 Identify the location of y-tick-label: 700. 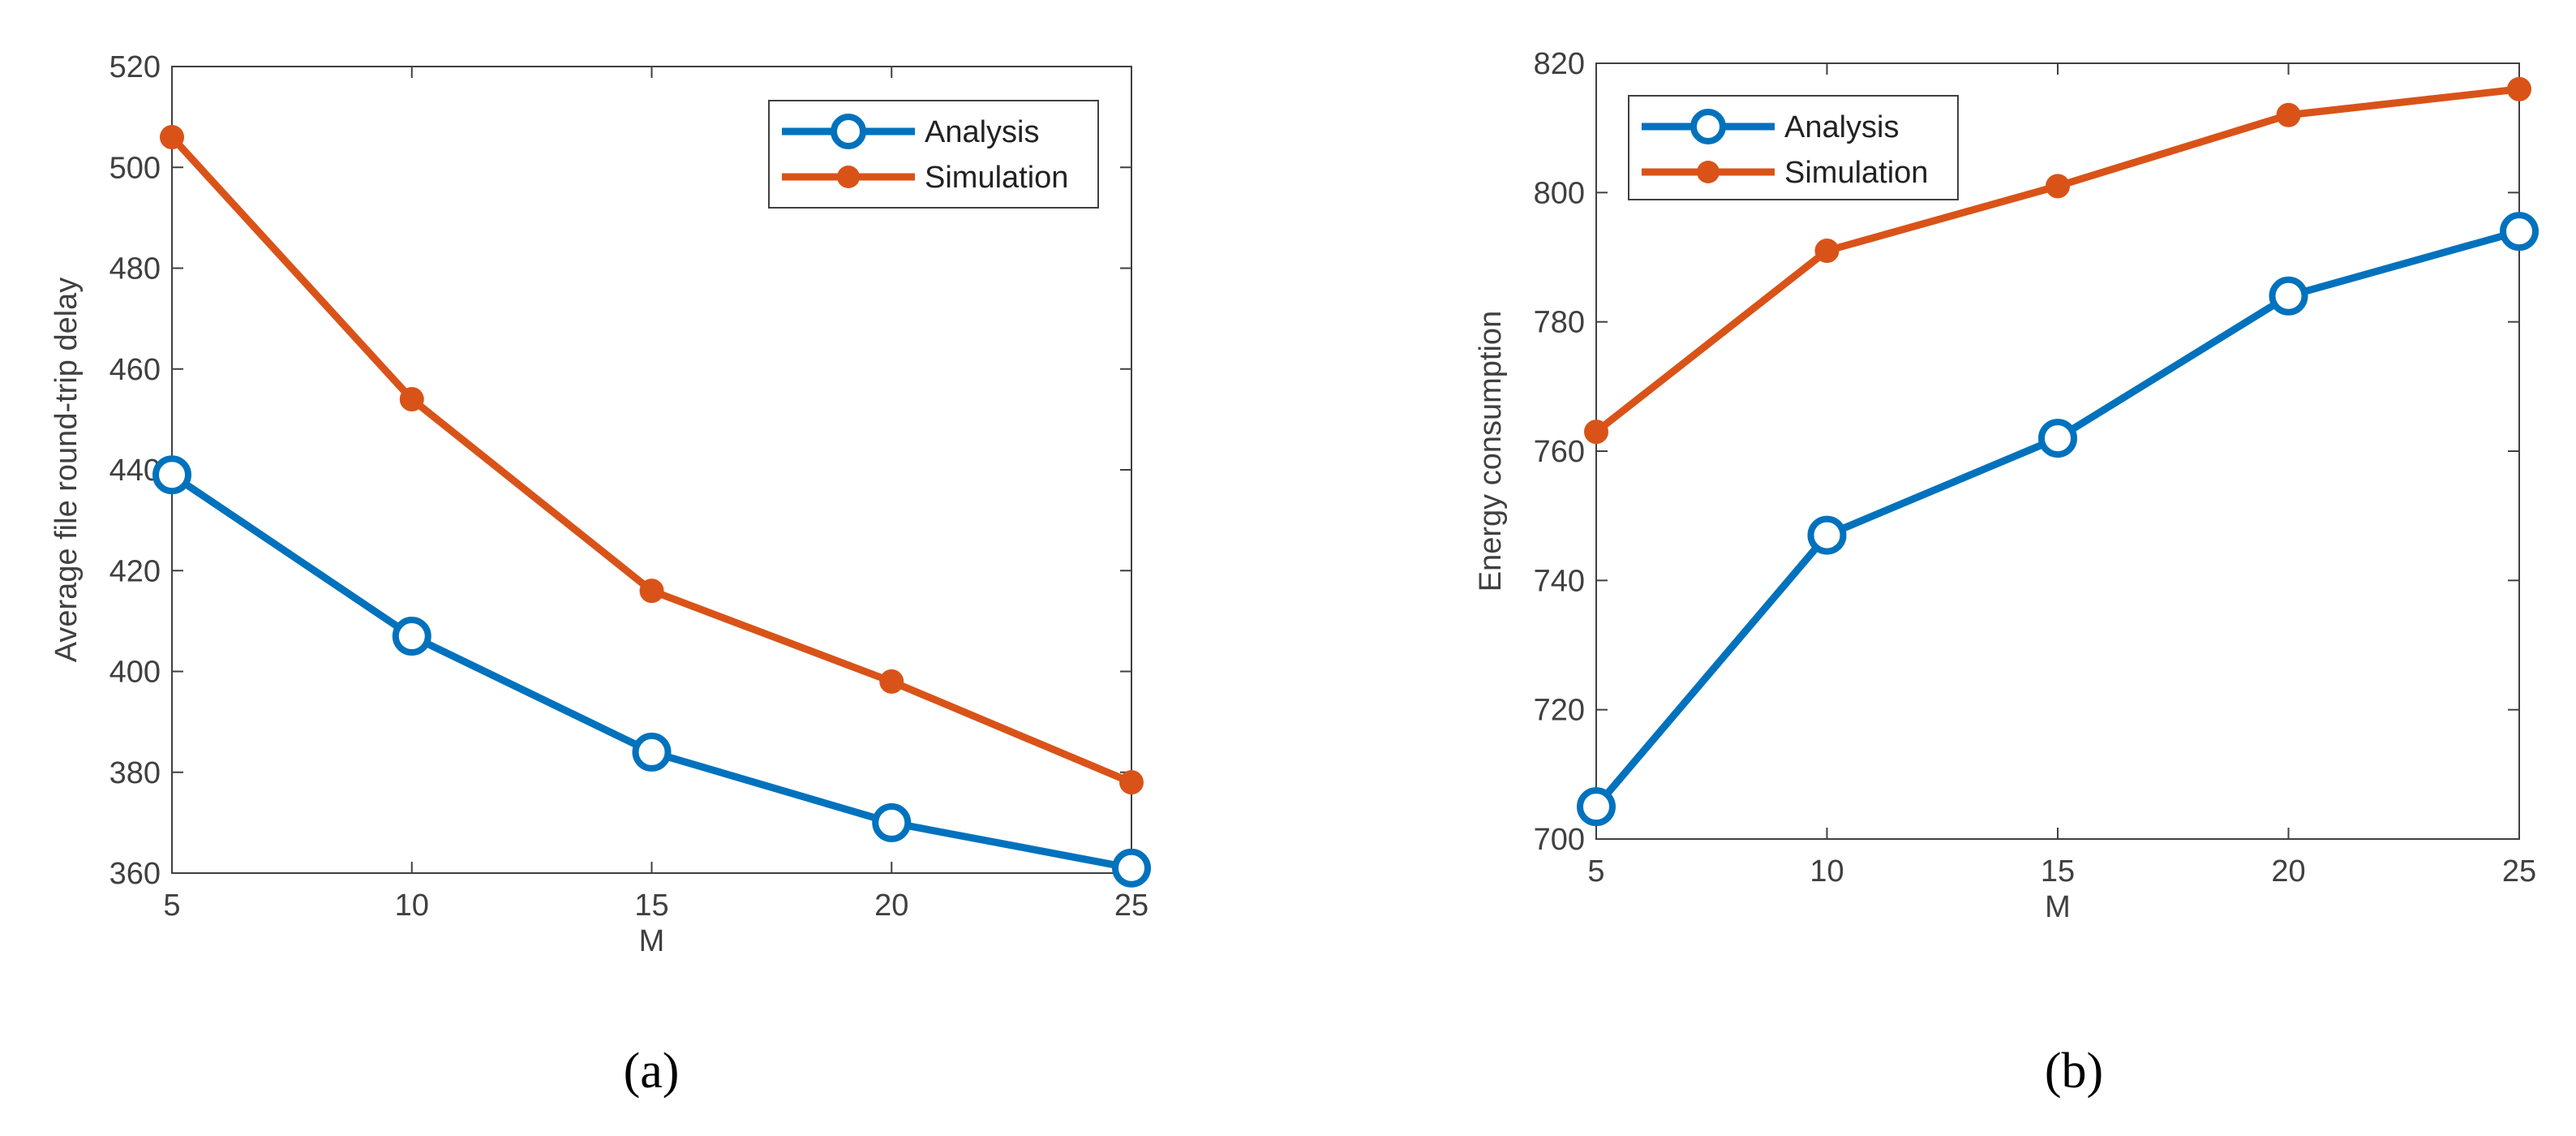
(1559, 840).